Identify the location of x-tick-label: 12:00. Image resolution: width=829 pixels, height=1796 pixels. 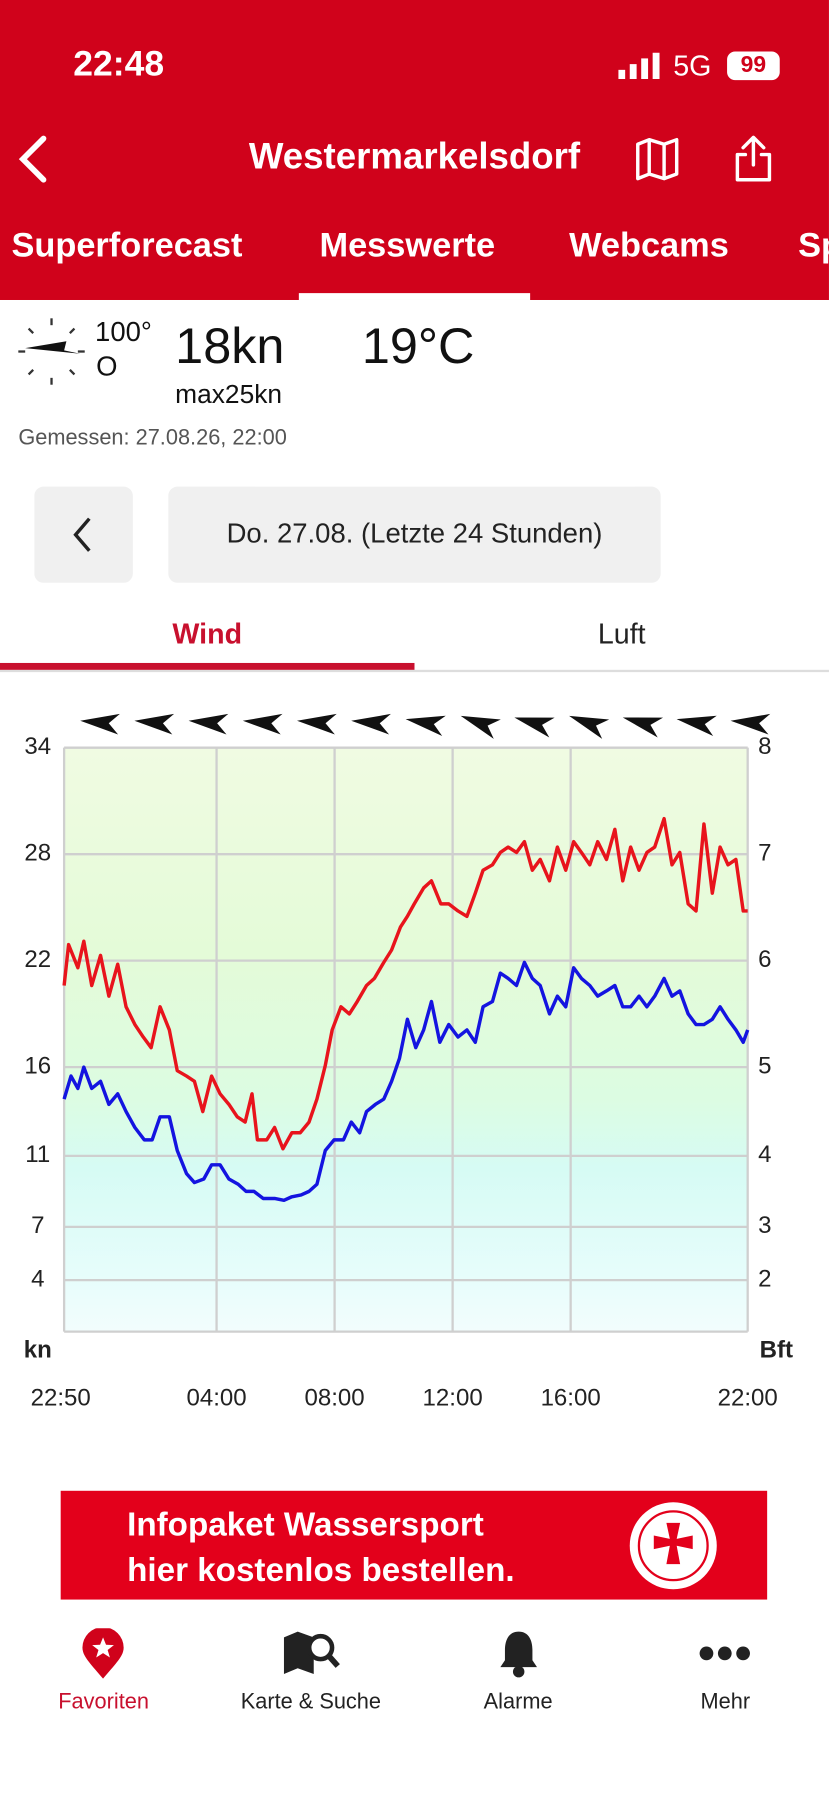
(453, 1398).